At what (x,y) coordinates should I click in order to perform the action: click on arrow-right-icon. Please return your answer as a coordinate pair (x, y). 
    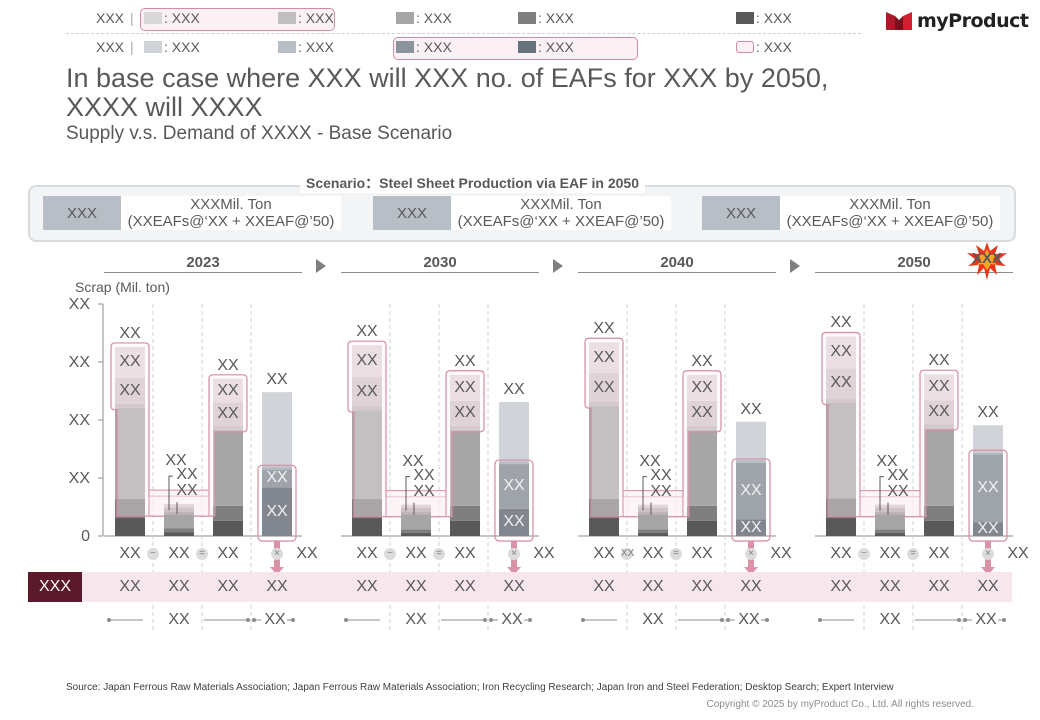
    Looking at the image, I should click on (558, 266).